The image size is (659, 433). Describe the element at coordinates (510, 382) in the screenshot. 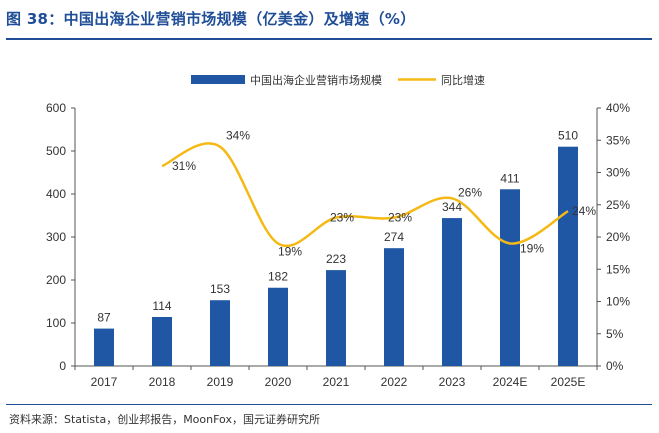

I see `x-tick-label: 2024E` at that location.